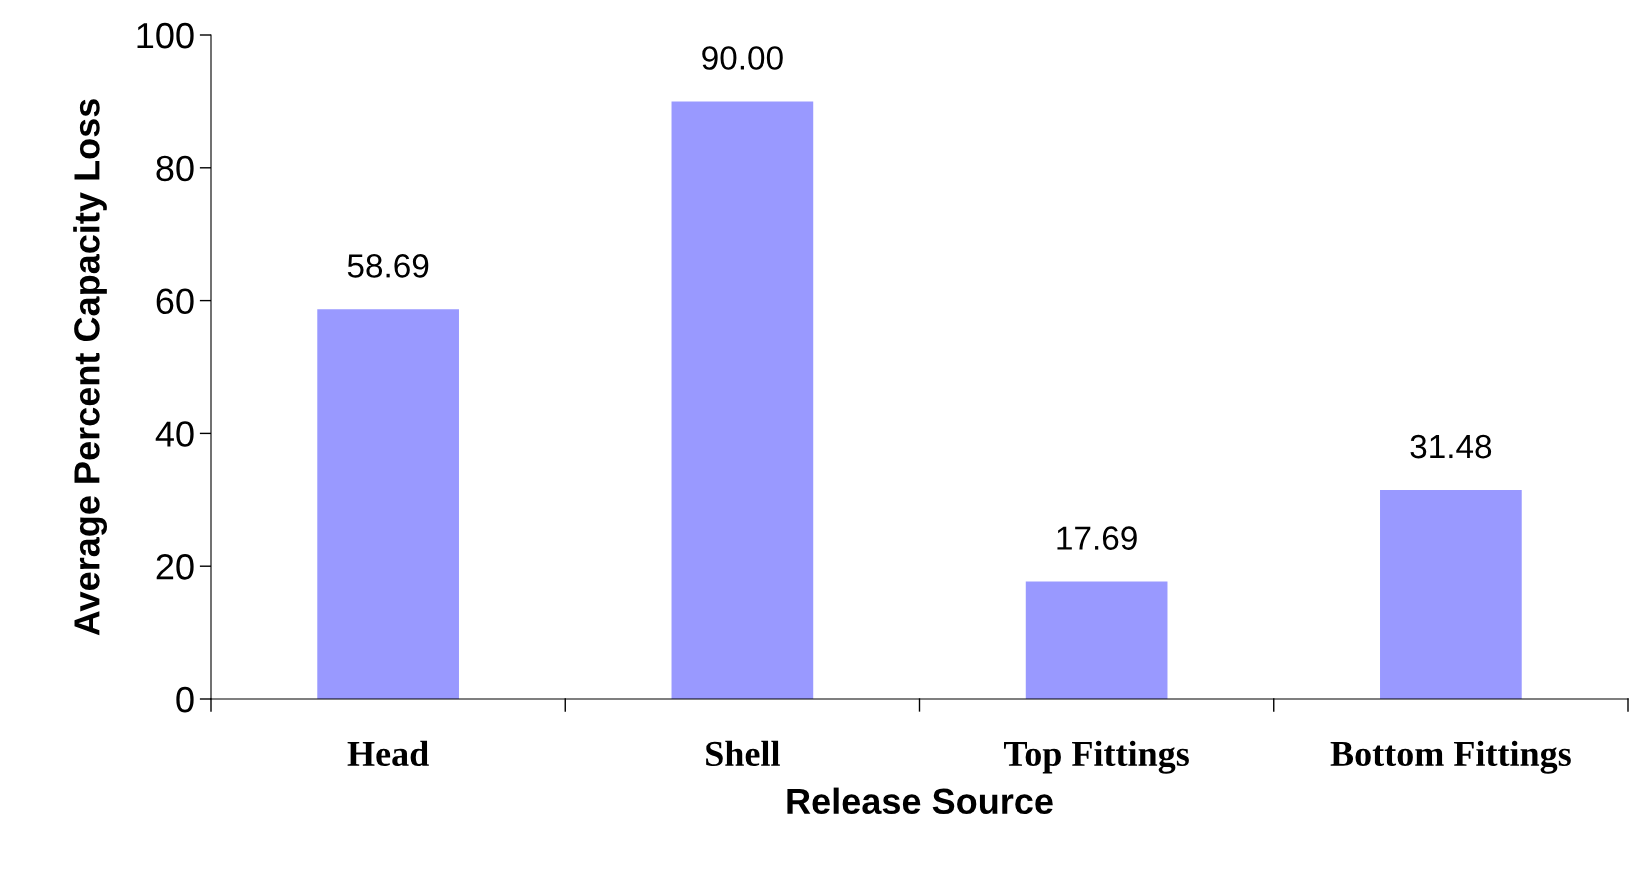 Image resolution: width=1650 pixels, height=869 pixels. Describe the element at coordinates (388, 266) in the screenshot. I see `data-label: 58.69` at that location.